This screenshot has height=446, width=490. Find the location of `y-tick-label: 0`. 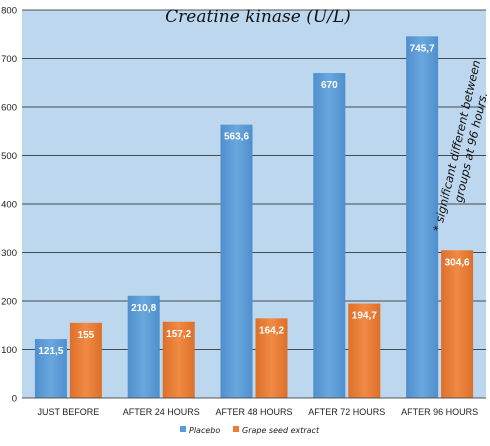

y-tick-label: 0 is located at coordinates (14, 399).